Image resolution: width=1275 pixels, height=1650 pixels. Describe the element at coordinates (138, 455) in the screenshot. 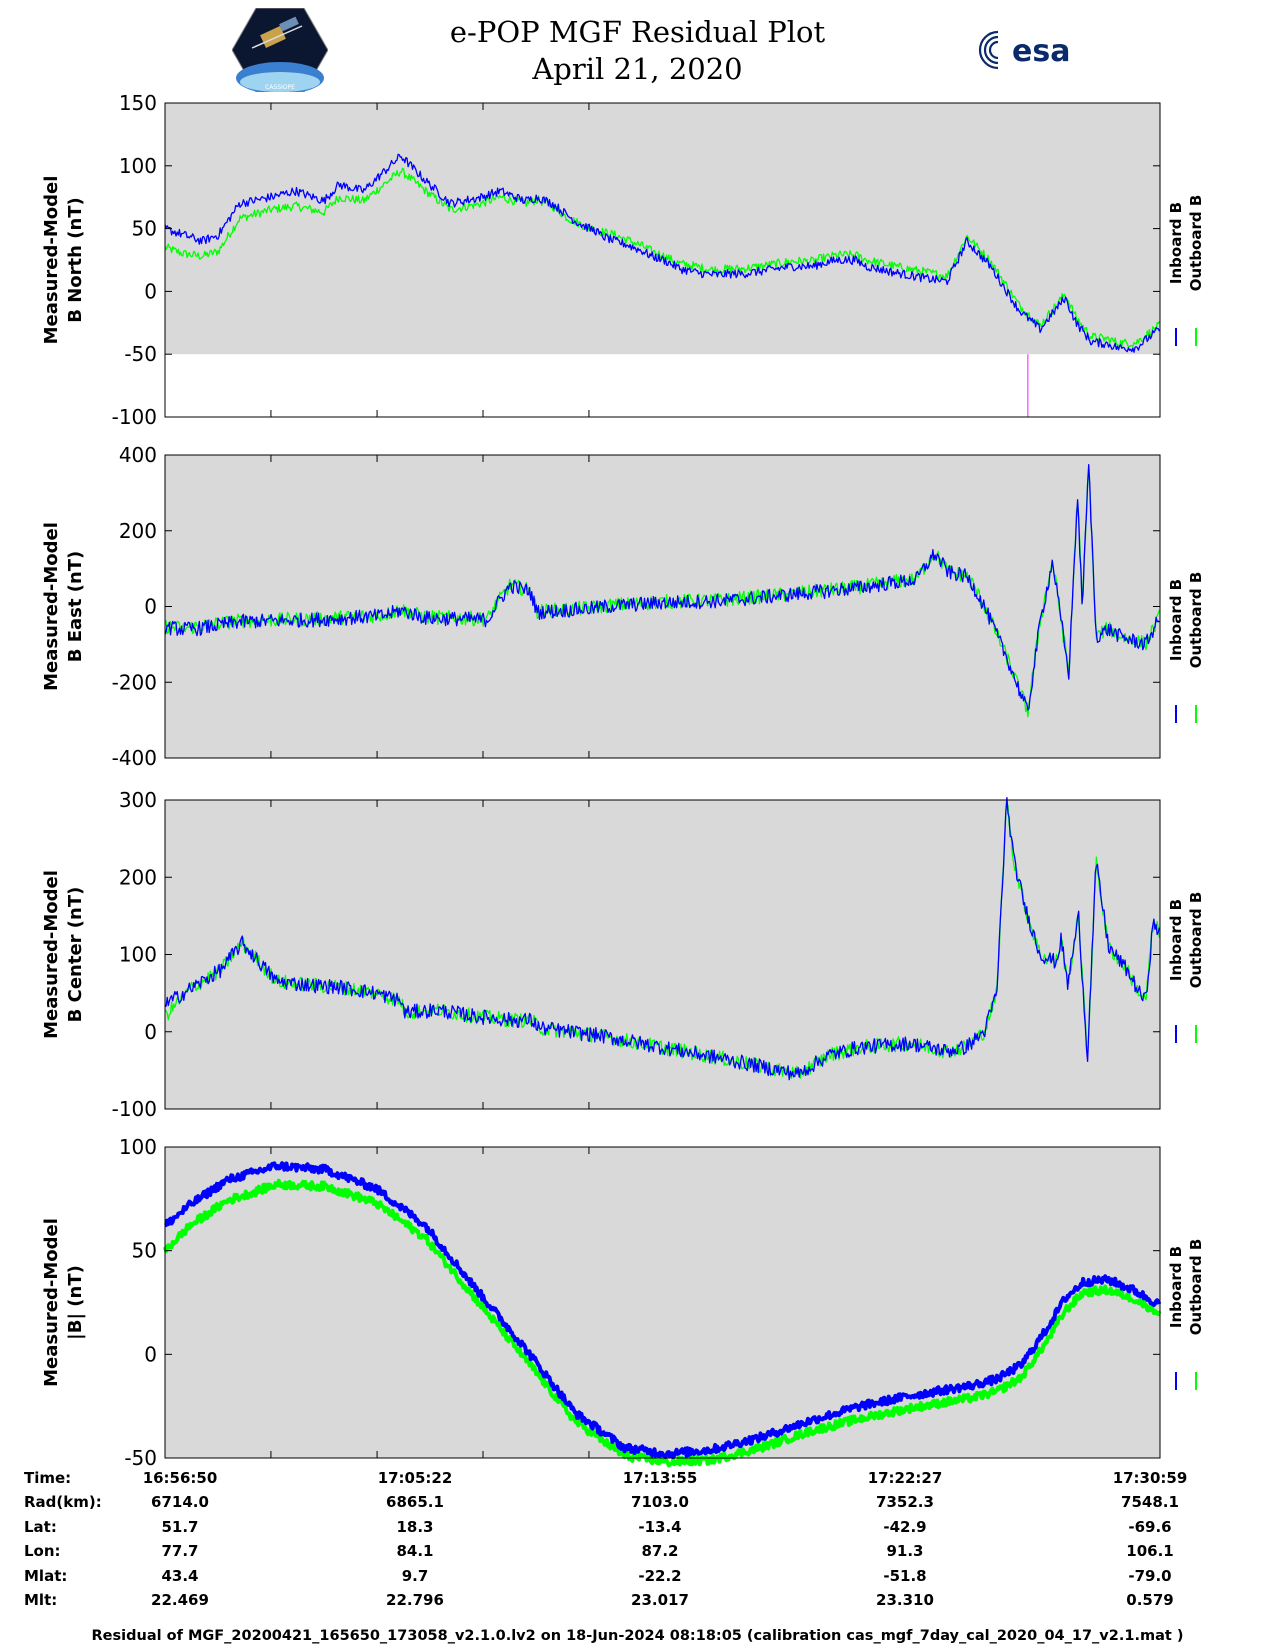

I see `y-tick-label: 400` at that location.